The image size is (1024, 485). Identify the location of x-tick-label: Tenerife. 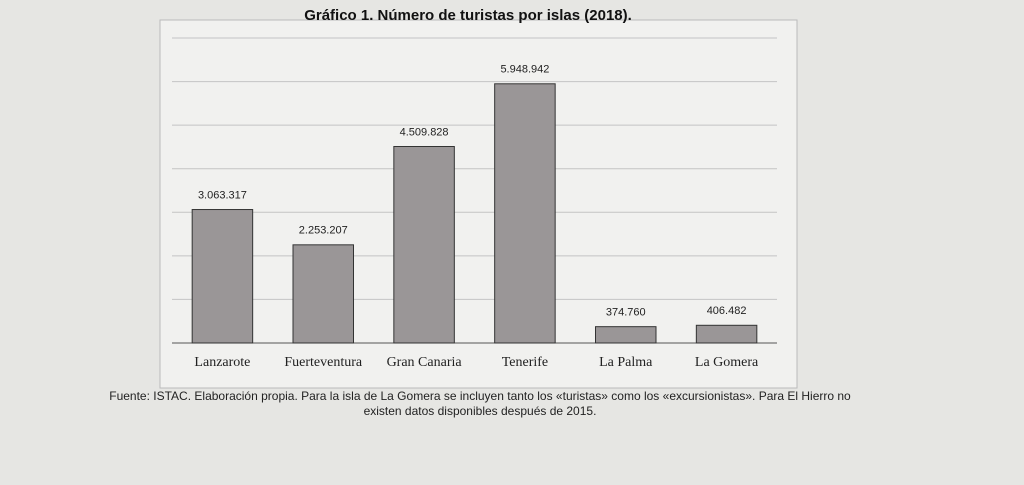
(525, 362).